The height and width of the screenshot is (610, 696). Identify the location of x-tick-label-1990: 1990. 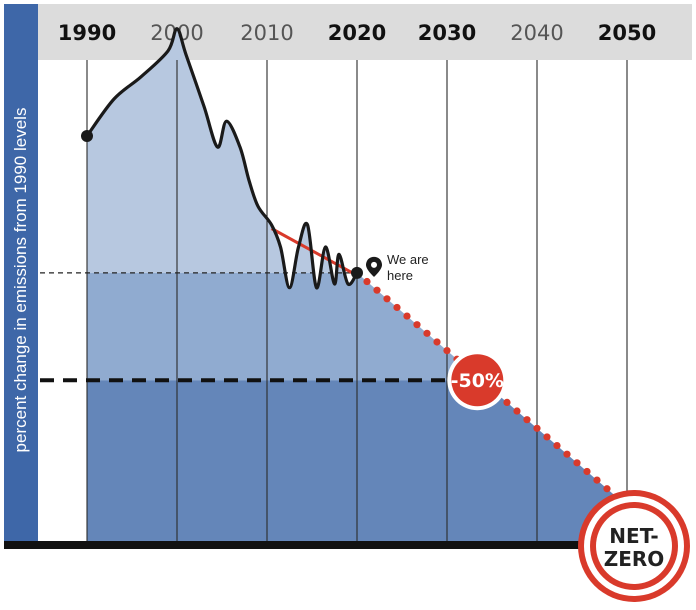
(87, 33).